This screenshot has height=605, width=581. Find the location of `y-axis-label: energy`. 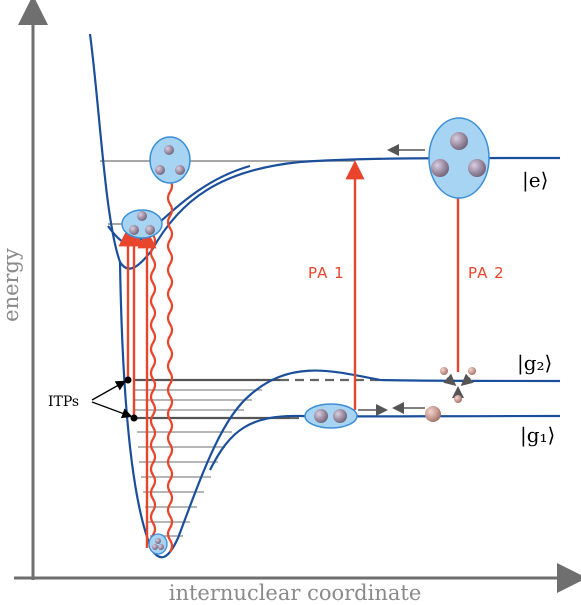

y-axis-label: energy is located at coordinates (11, 285).